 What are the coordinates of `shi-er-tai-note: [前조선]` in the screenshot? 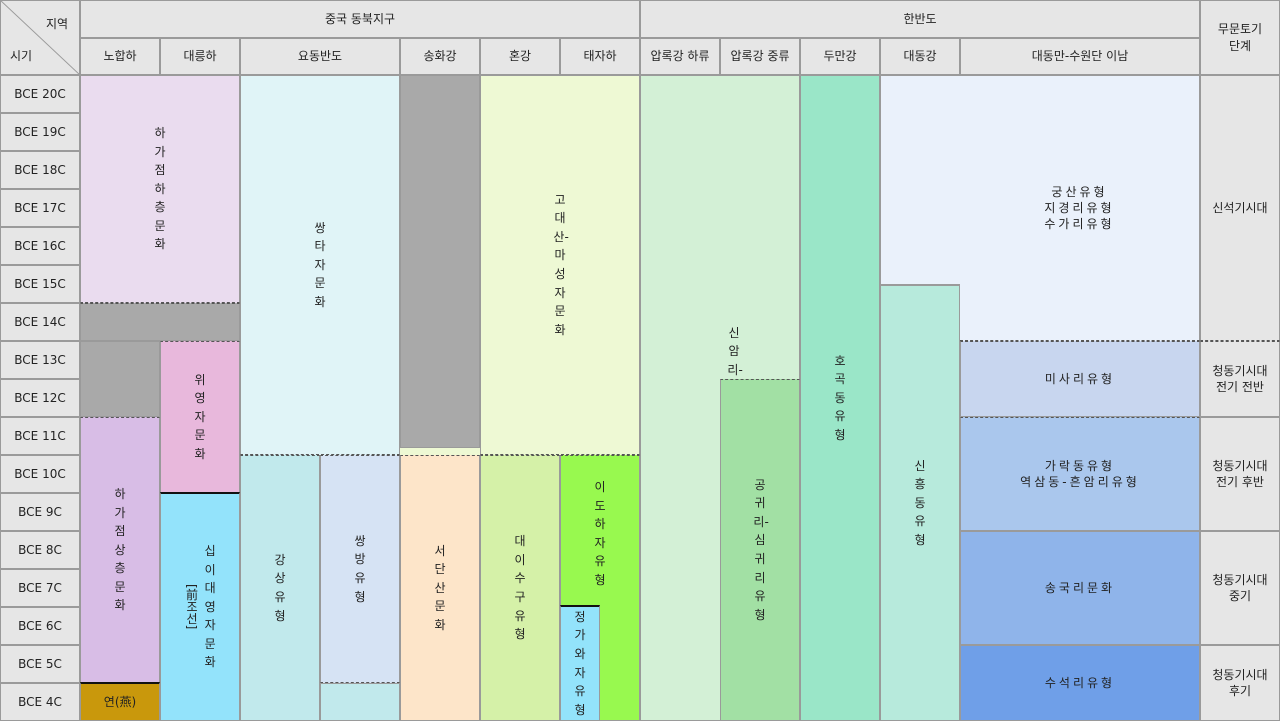 It's located at (191, 607).